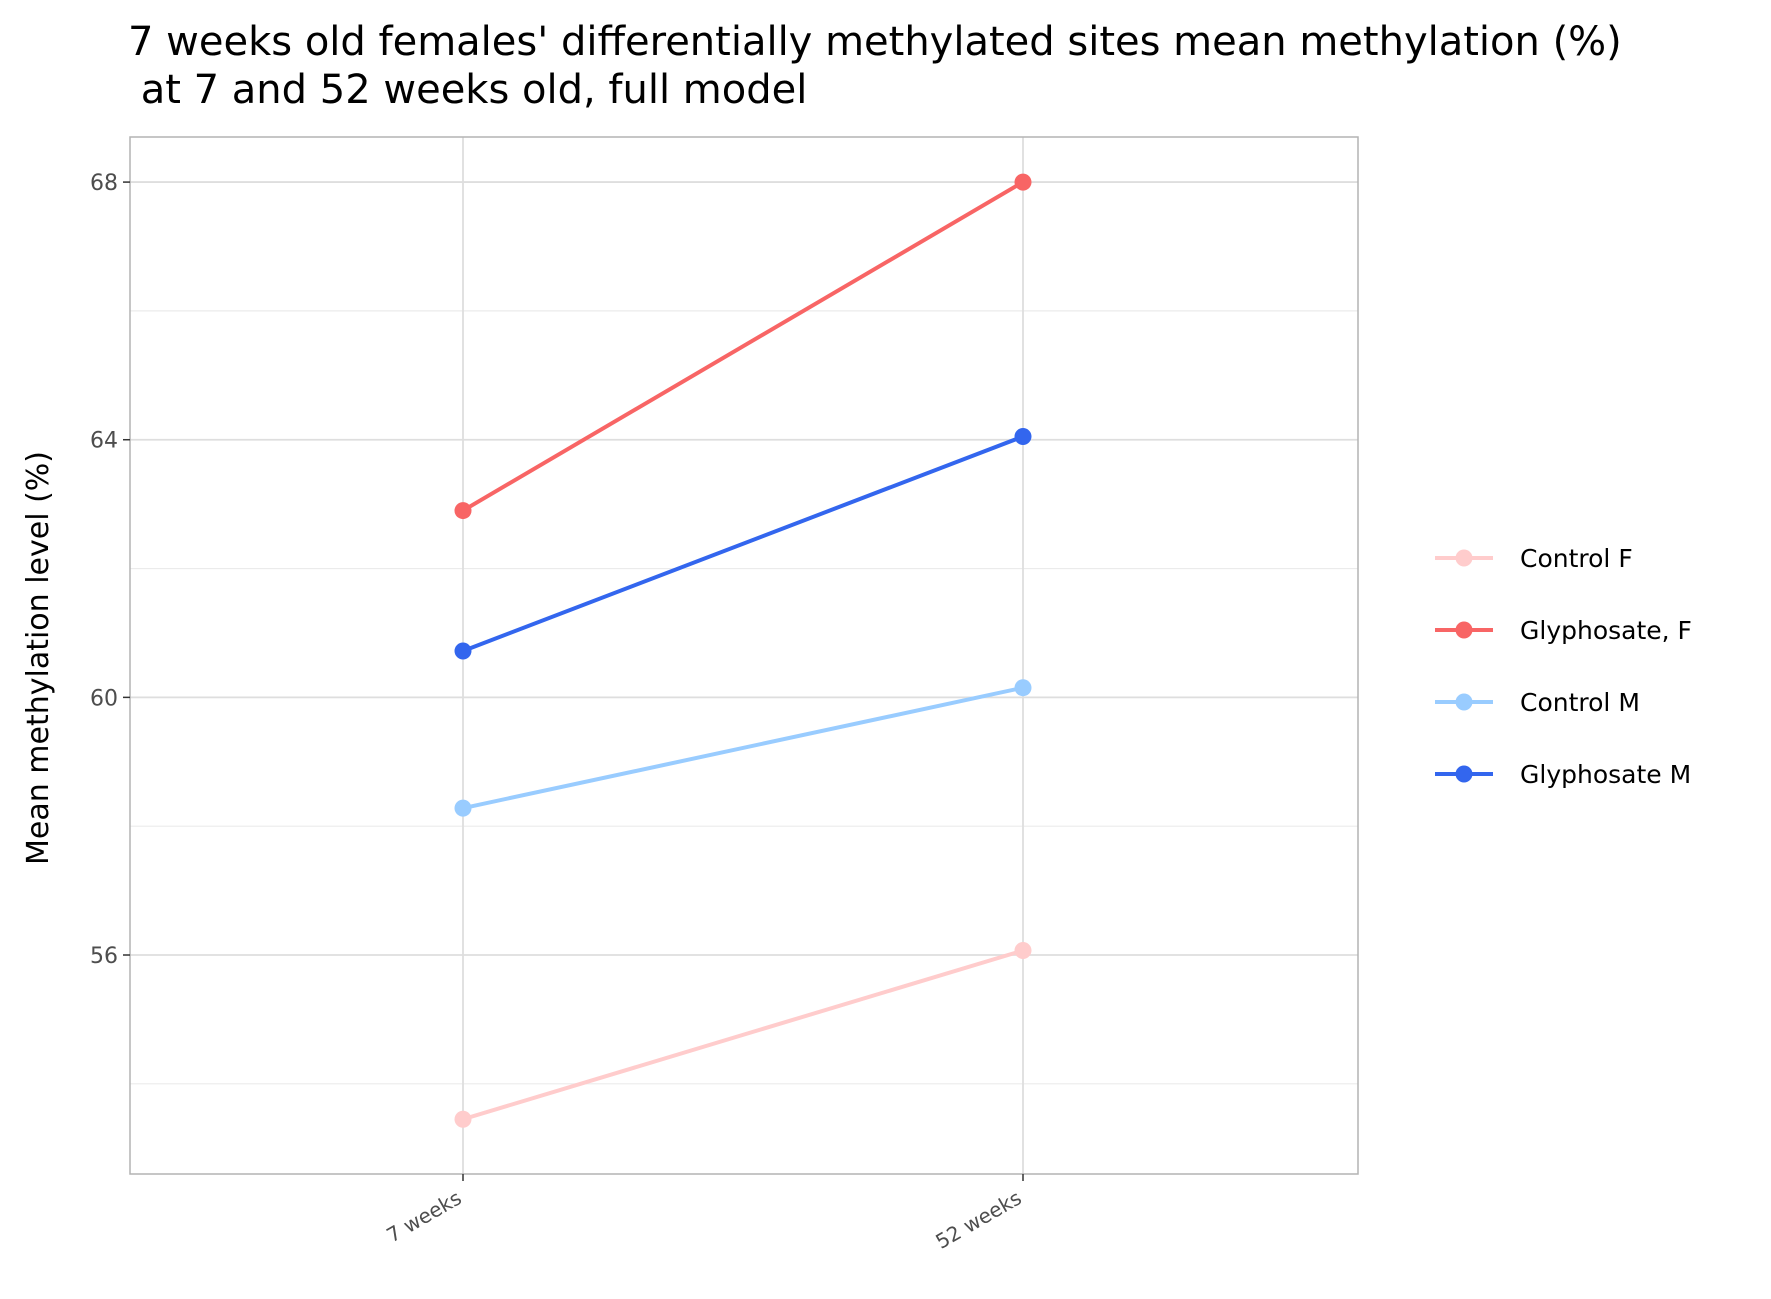  I want to click on x-axis-ticks: 7 weeks 52 weeks, so click(704, 1214).